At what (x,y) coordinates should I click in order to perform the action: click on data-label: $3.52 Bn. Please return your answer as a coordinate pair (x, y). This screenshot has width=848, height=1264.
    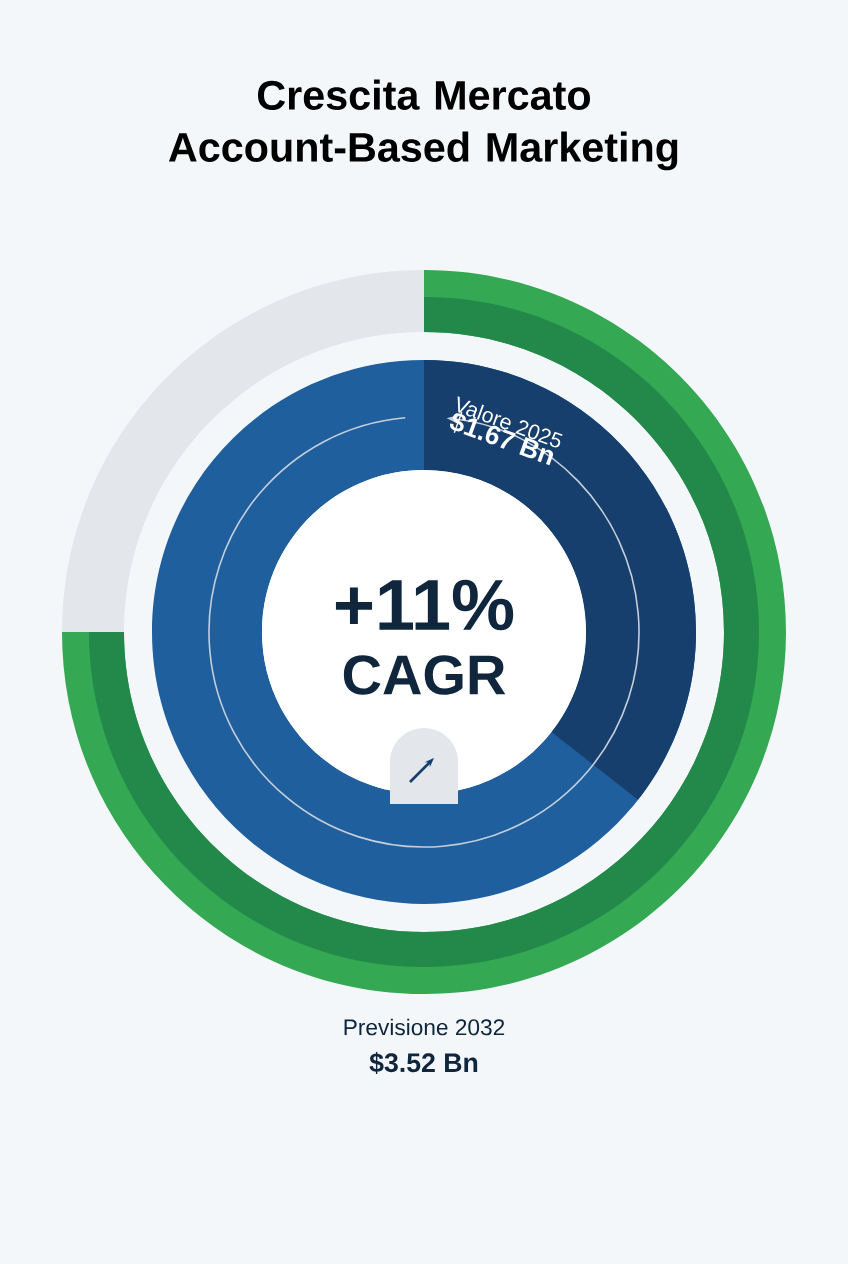
    Looking at the image, I should click on (423, 1063).